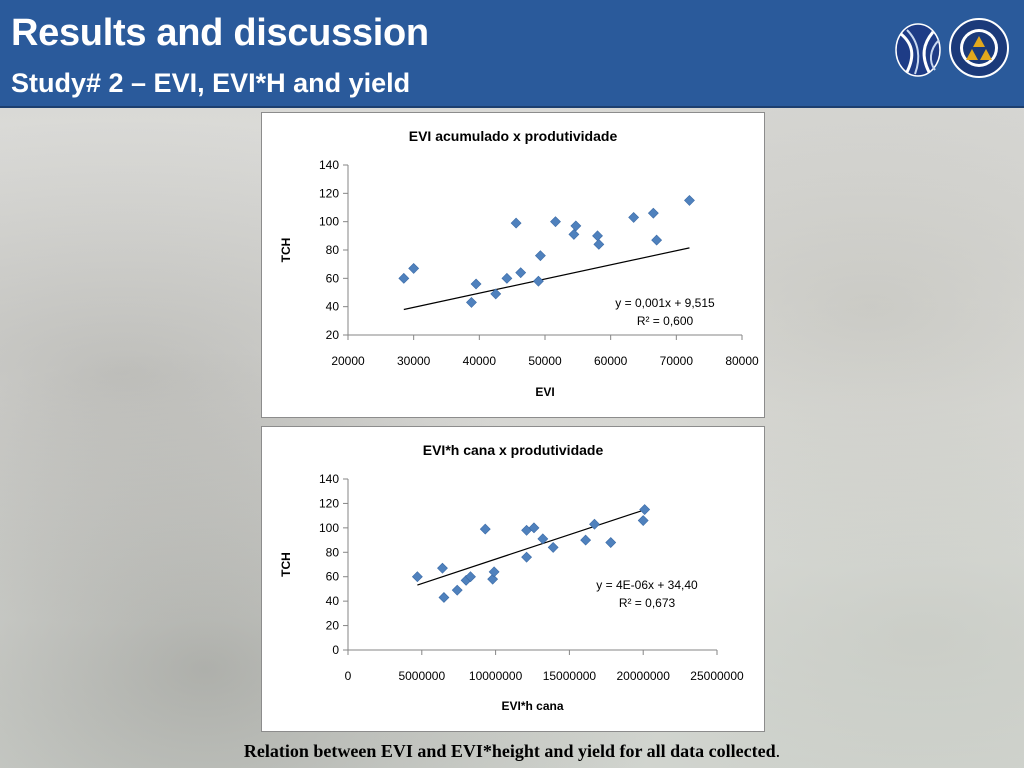 This screenshot has height=768, width=1024. What do you see at coordinates (513, 450) in the screenshot?
I see `chart-title: EVI*h cana x produtividade` at bounding box center [513, 450].